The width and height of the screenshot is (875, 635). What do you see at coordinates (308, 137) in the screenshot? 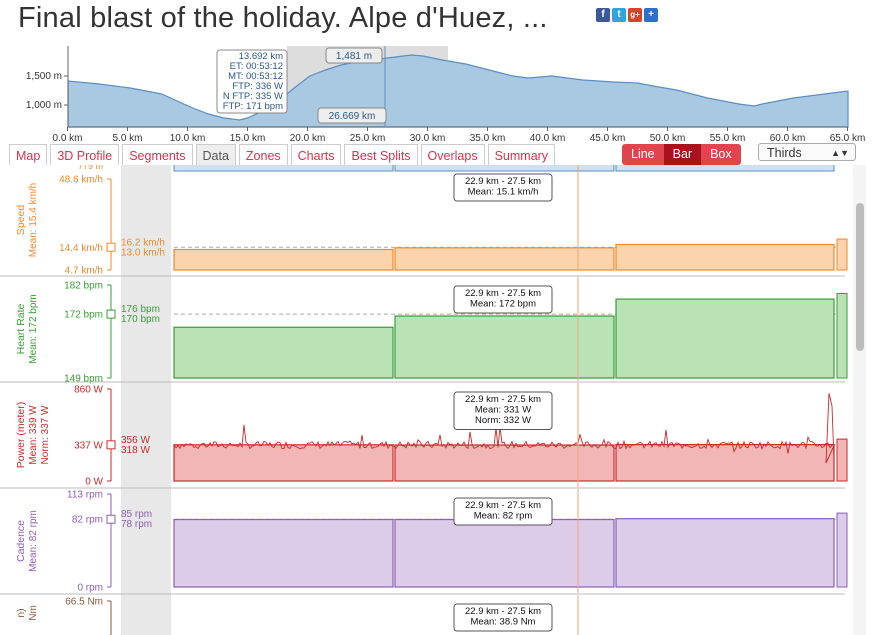
I see `elevation-x-tick-label: 20.0 km` at bounding box center [308, 137].